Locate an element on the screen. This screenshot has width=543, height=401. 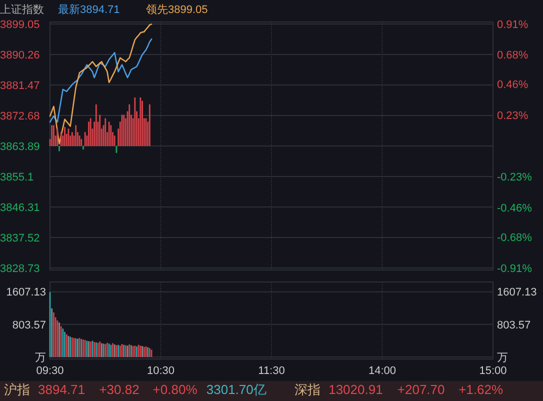
text: 13020.91 is located at coordinates (355, 389).